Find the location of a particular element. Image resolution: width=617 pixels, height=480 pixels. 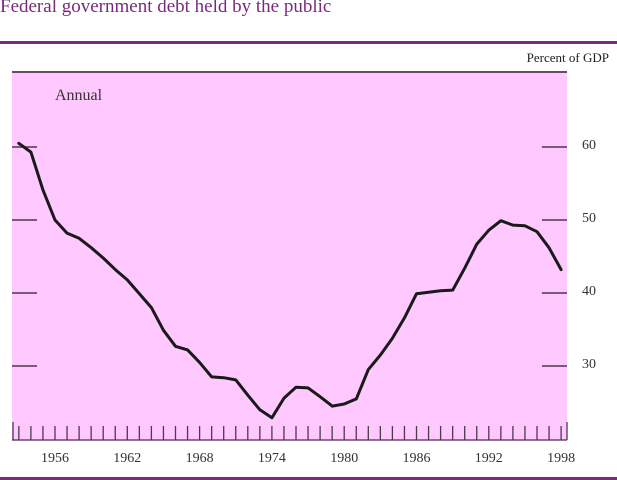

x-tick-label: 1974 is located at coordinates (271, 458).